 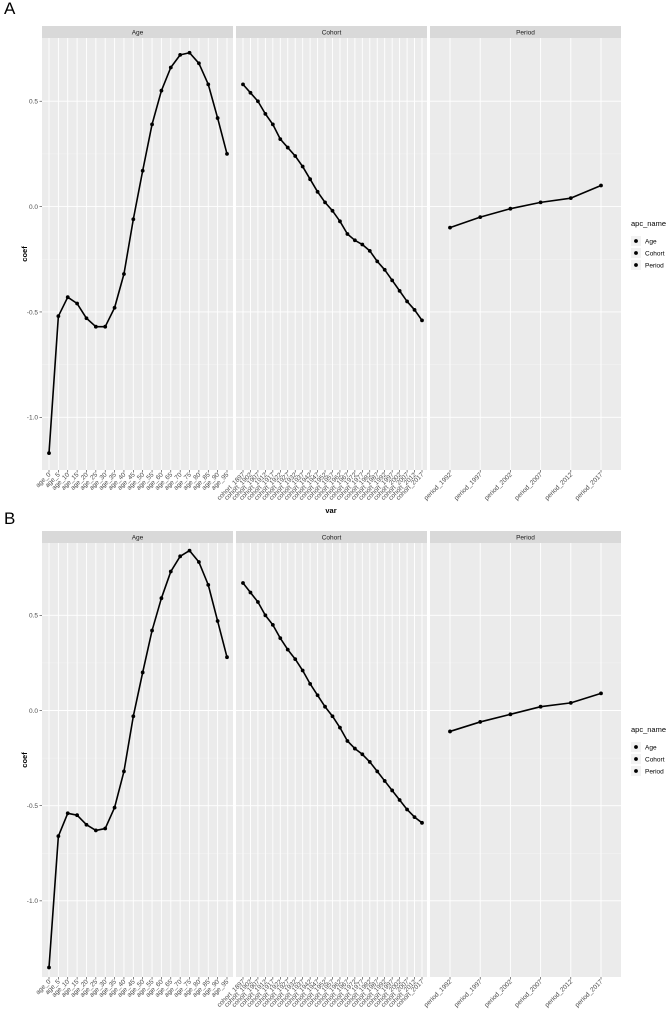 What do you see at coordinates (525, 206) in the screenshot?
I see `series-line-period` at bounding box center [525, 206].